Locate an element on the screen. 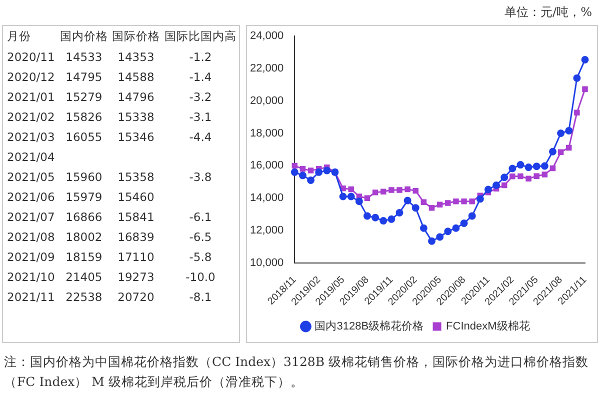 The width and height of the screenshot is (600, 400). data-label: 14588 is located at coordinates (136, 77).